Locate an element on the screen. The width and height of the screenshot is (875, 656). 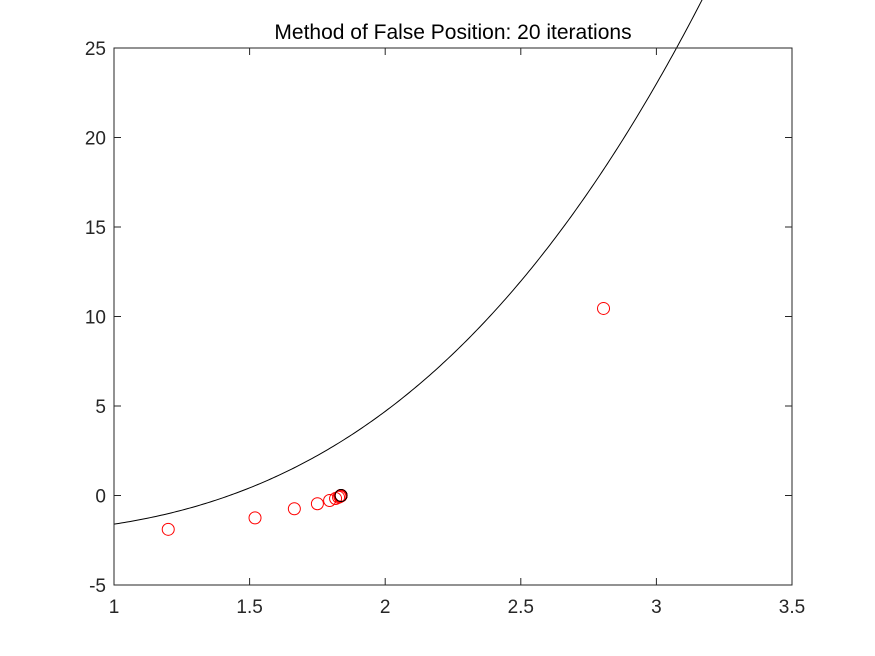
y-tick-label: 25 is located at coordinates (95, 49).